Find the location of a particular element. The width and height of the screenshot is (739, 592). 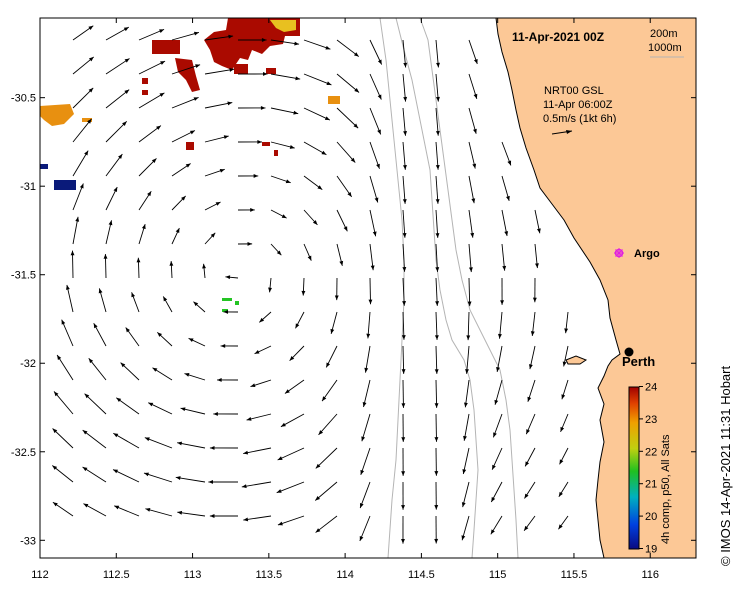

sst-patch-west-warm-b is located at coordinates (87, 120).